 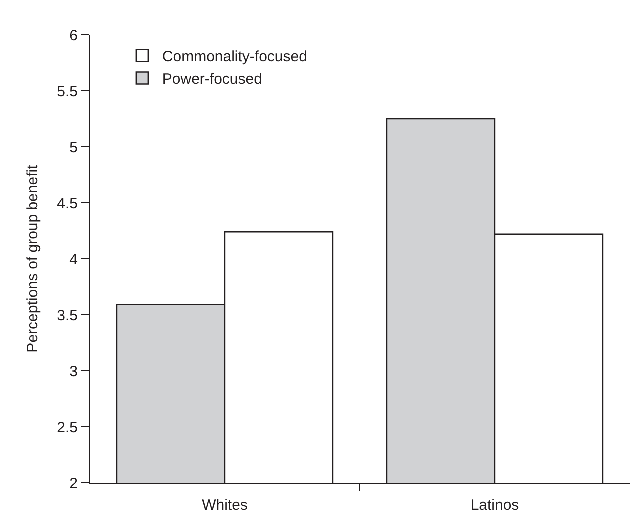 What do you see at coordinates (74, 35) in the screenshot?
I see `y-tick-label: 6` at bounding box center [74, 35].